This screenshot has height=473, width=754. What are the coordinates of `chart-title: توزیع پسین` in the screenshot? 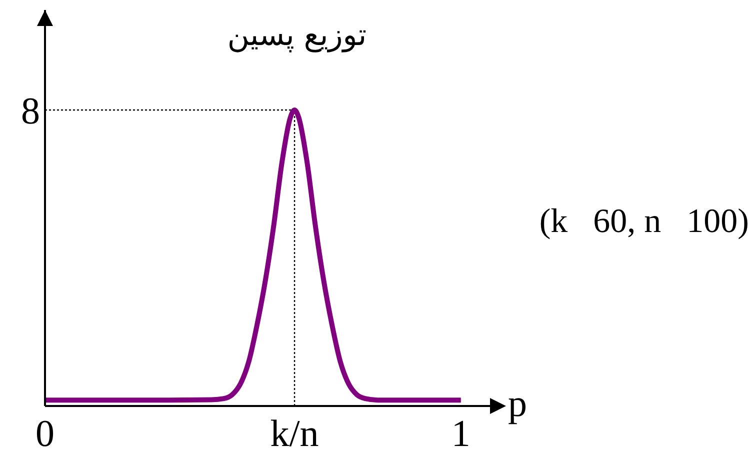 It's located at (297, 35).